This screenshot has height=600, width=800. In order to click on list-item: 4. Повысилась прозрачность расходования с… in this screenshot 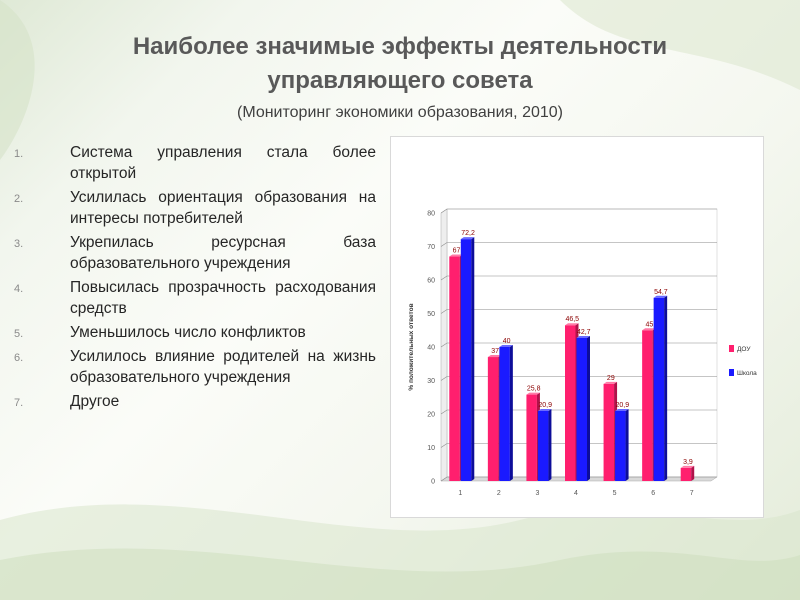, I will do `click(195, 298)`.